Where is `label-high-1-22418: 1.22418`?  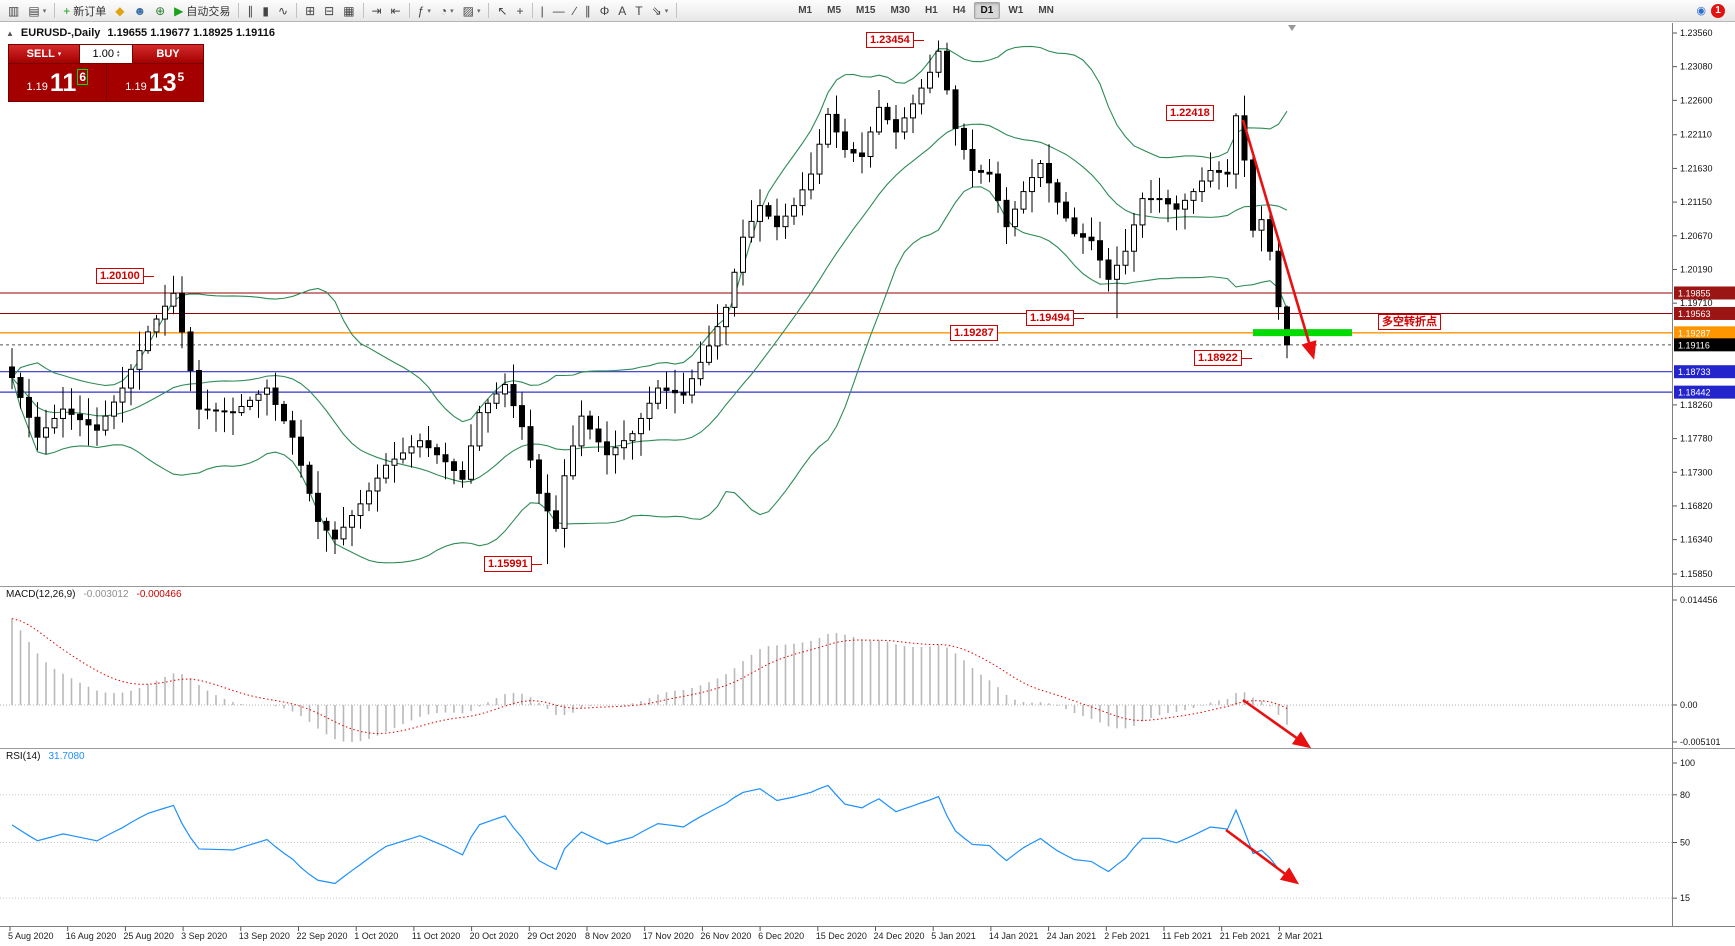
label-high-1-22418: 1.22418 is located at coordinates (1190, 113).